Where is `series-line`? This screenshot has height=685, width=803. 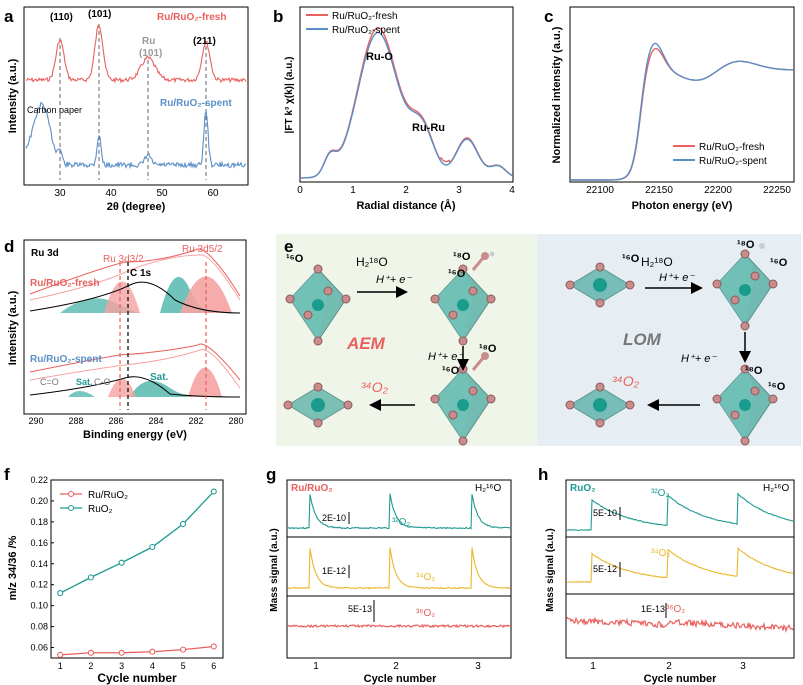
series-line is located at coordinates (137, 542).